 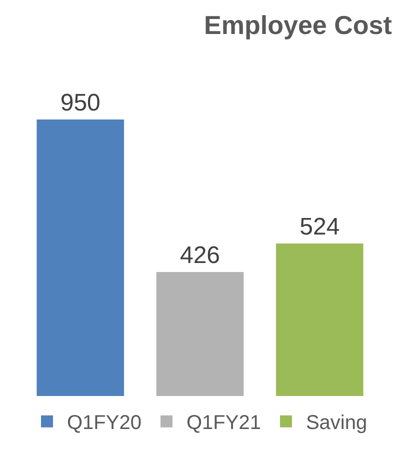 What do you see at coordinates (200, 256) in the screenshot?
I see `data-label: 426` at bounding box center [200, 256].